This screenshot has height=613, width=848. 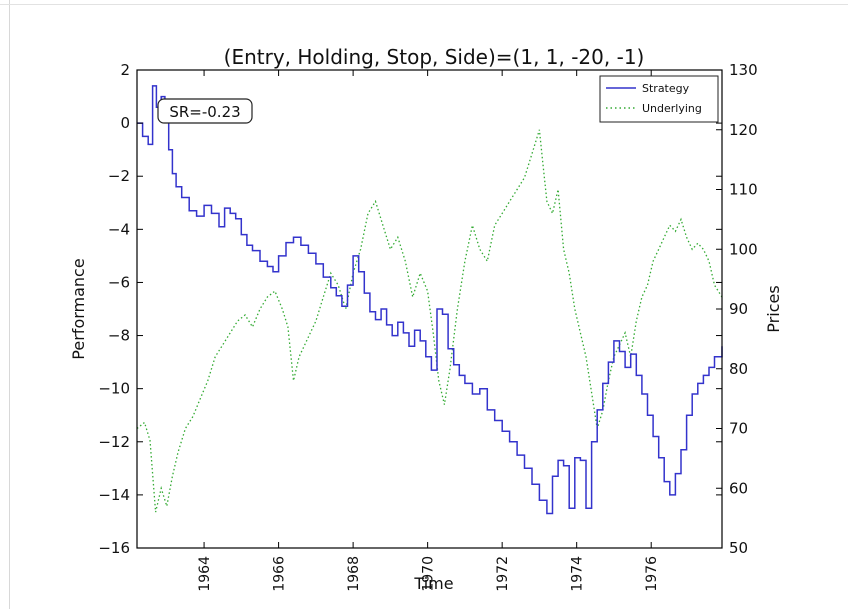 What do you see at coordinates (119, 336) in the screenshot?
I see `y-left-tick-label: −8` at bounding box center [119, 336].